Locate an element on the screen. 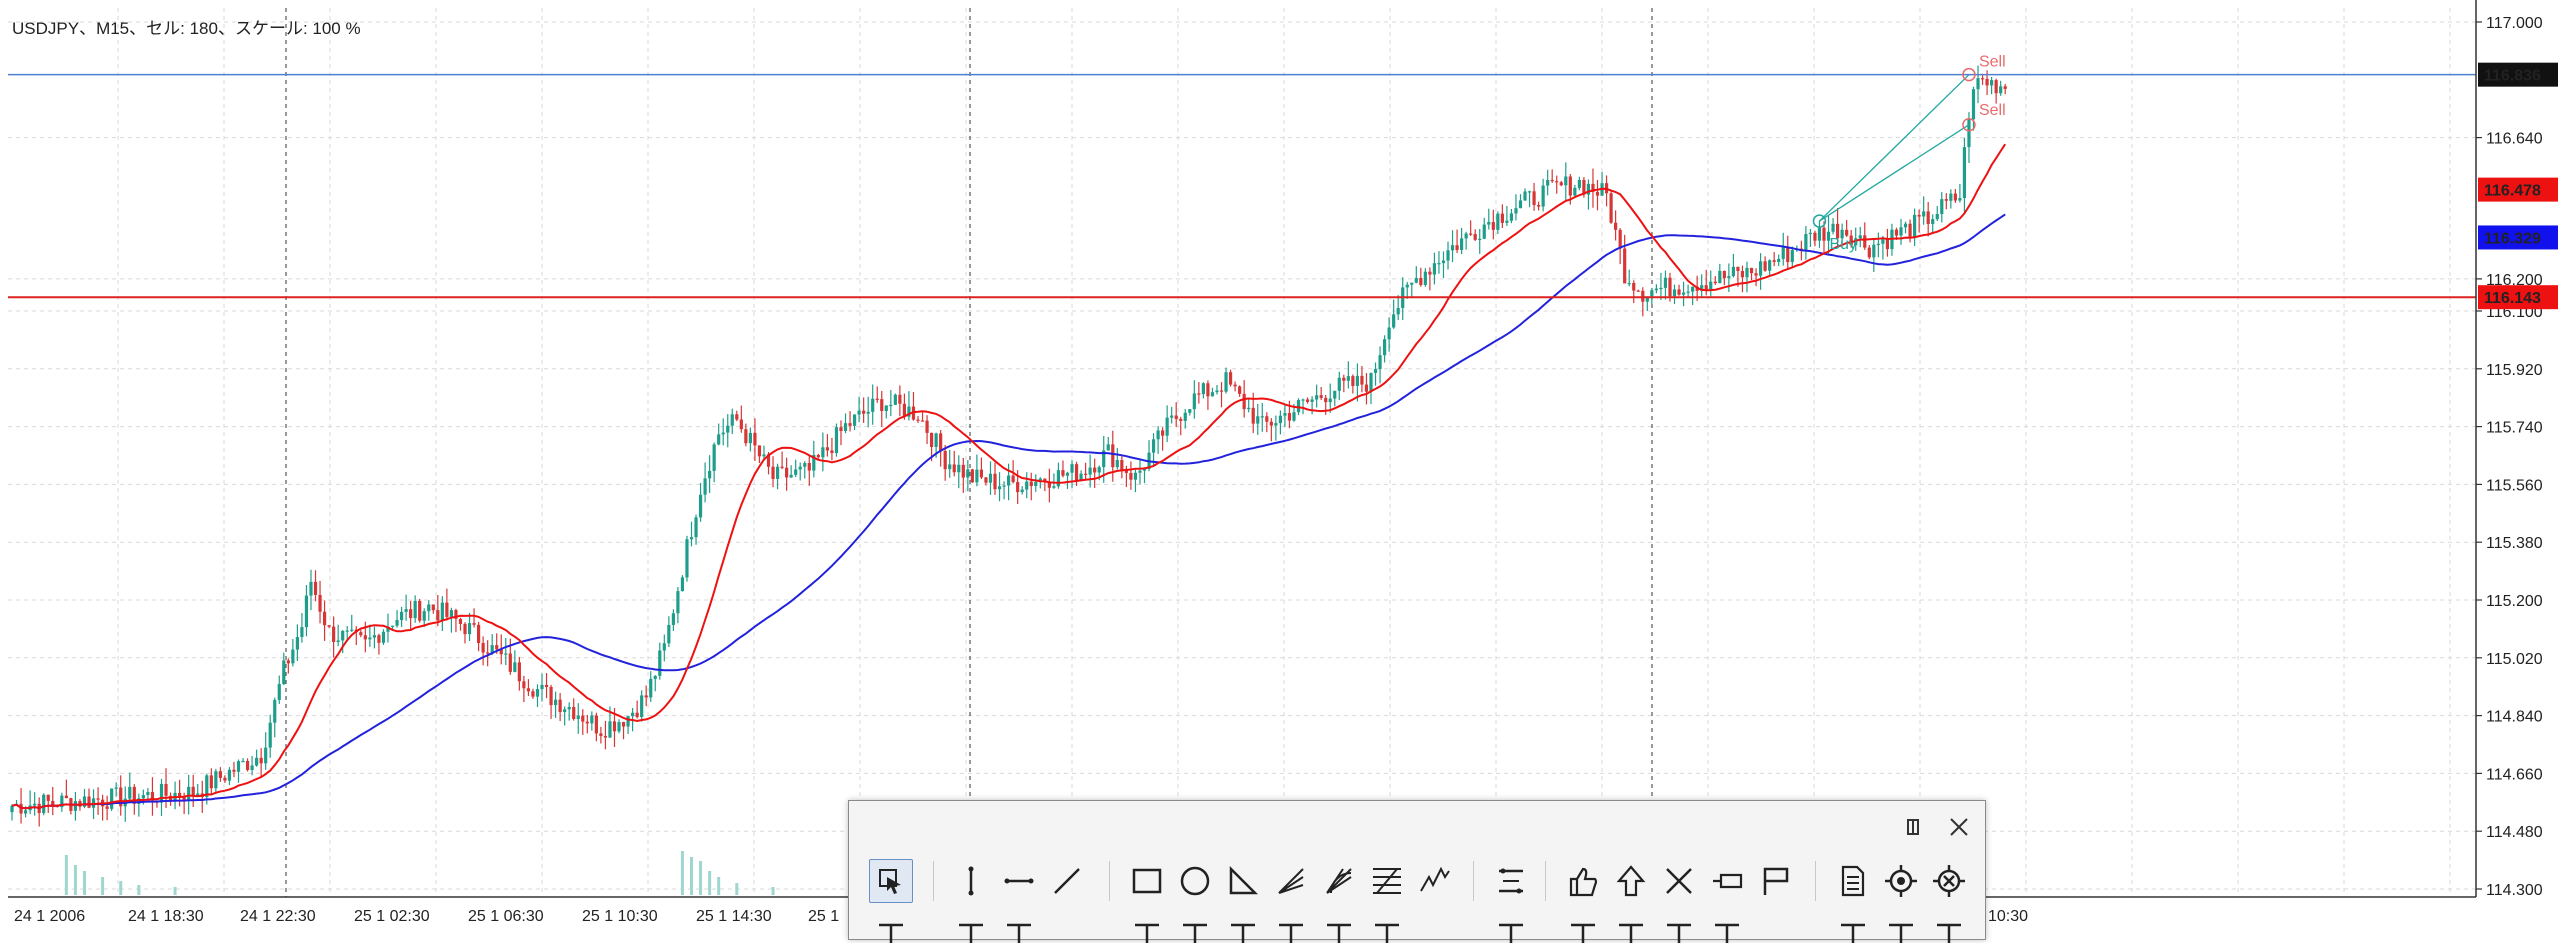  select-icon is located at coordinates (891, 881).